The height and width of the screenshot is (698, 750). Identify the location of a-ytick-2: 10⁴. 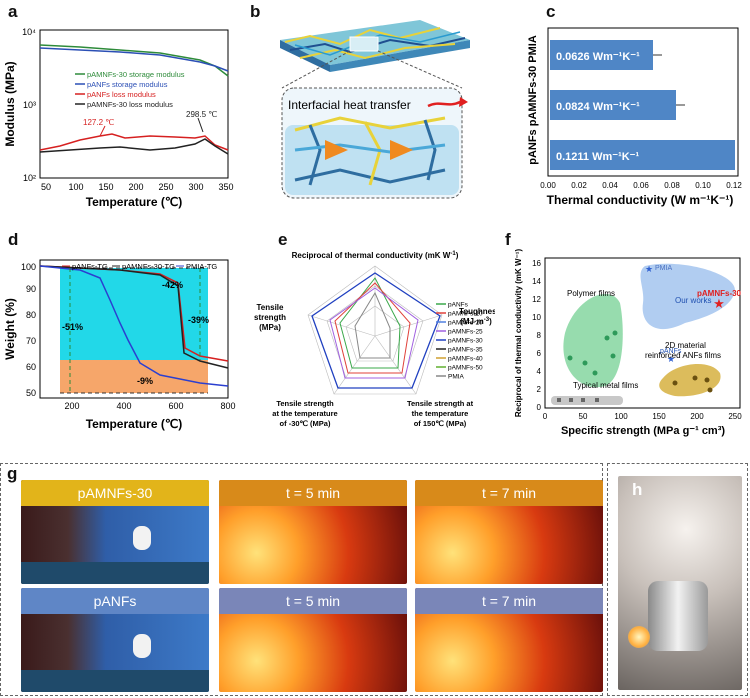
(29, 32).